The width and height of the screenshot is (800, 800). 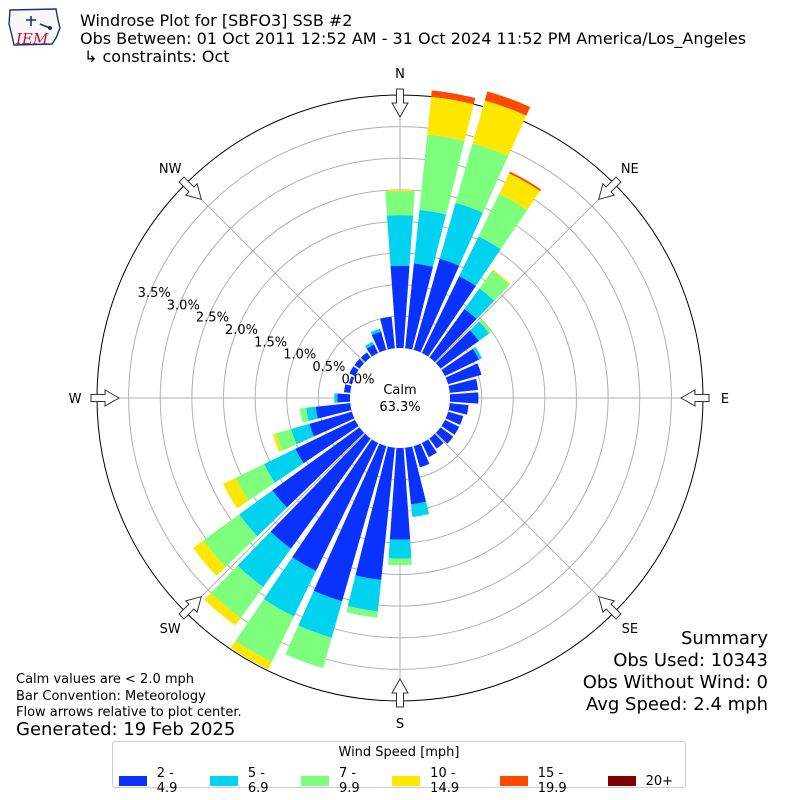 What do you see at coordinates (158, 781) in the screenshot?
I see `legend-item-0: 2 - 4.9` at bounding box center [158, 781].